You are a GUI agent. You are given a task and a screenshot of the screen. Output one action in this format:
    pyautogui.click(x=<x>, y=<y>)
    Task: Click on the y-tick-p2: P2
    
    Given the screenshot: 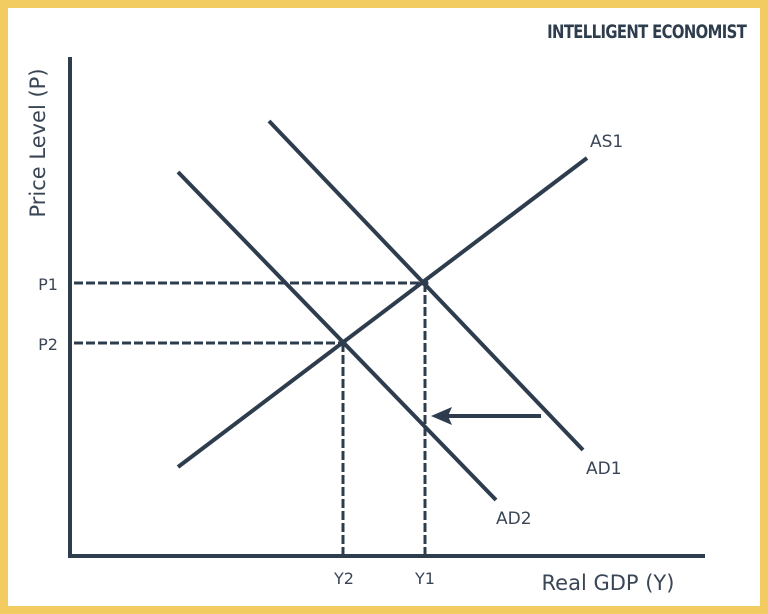 What is the action you would take?
    pyautogui.click(x=48, y=344)
    